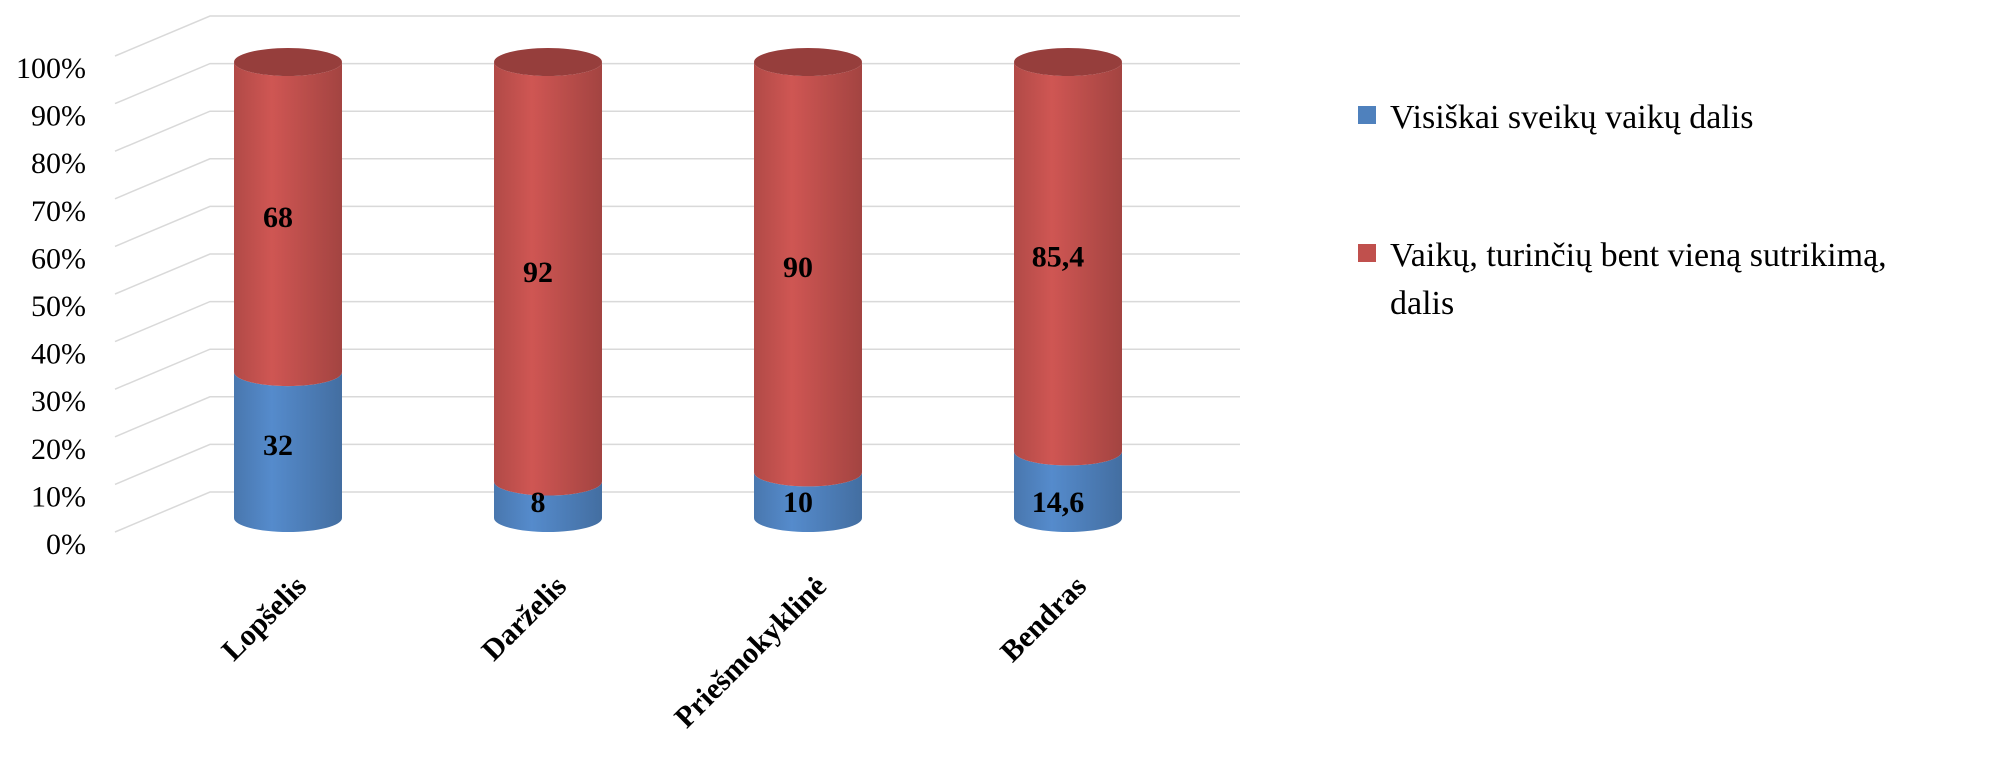 This screenshot has height=774, width=2013. Describe the element at coordinates (1058, 502) in the screenshot. I see `data-label: 14,6` at that location.